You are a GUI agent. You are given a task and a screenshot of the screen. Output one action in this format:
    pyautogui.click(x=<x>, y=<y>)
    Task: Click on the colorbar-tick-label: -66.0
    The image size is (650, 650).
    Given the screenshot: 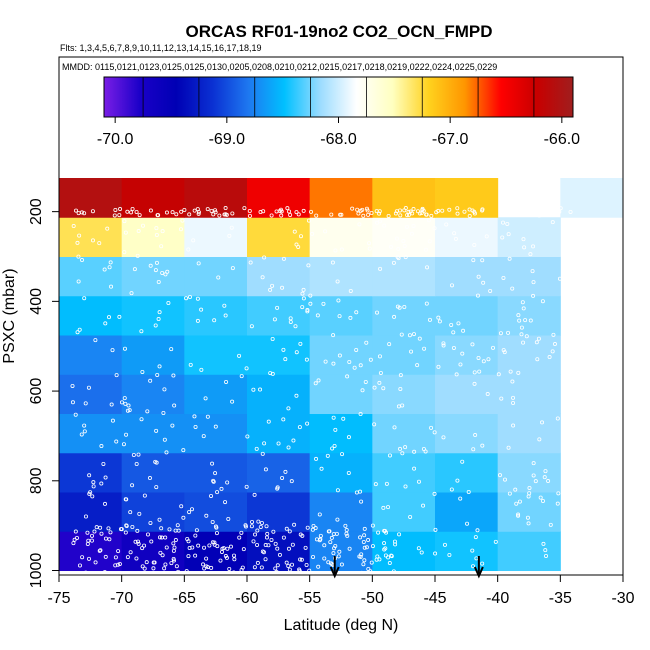 What is the action you would take?
    pyautogui.click(x=562, y=139)
    